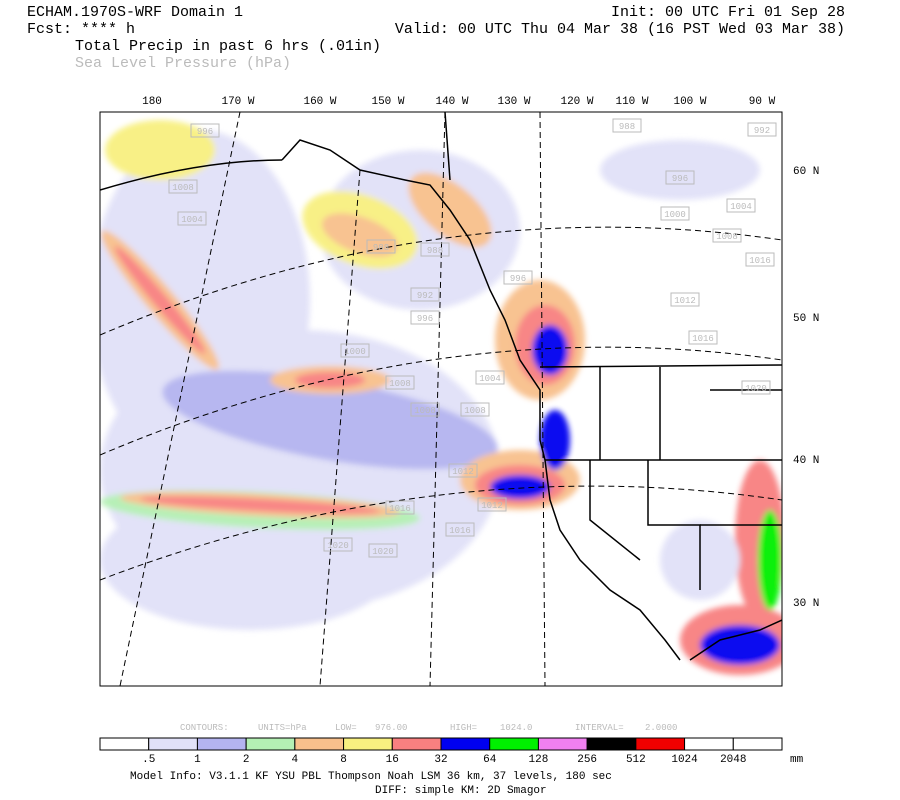  Describe the element at coordinates (516, 728) in the screenshot. I see `high-value: 1024.0` at that location.